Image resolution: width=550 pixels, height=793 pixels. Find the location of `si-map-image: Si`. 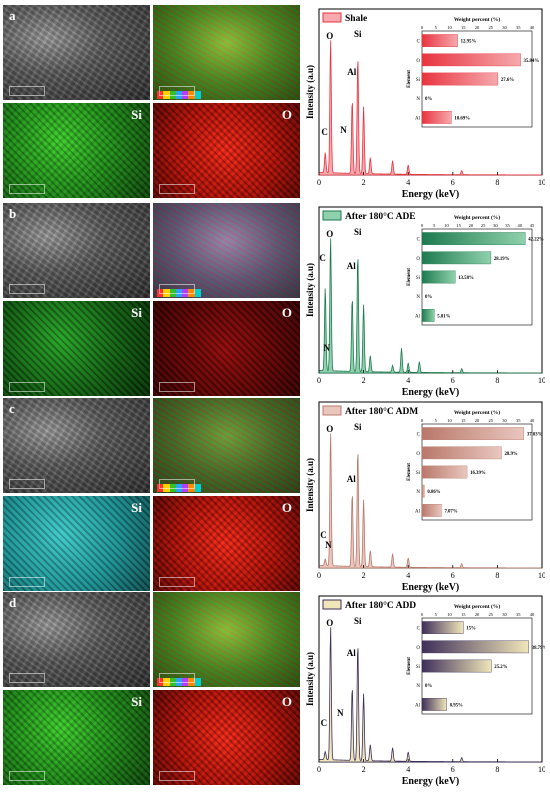

si-map-image: Si is located at coordinates (76, 543).